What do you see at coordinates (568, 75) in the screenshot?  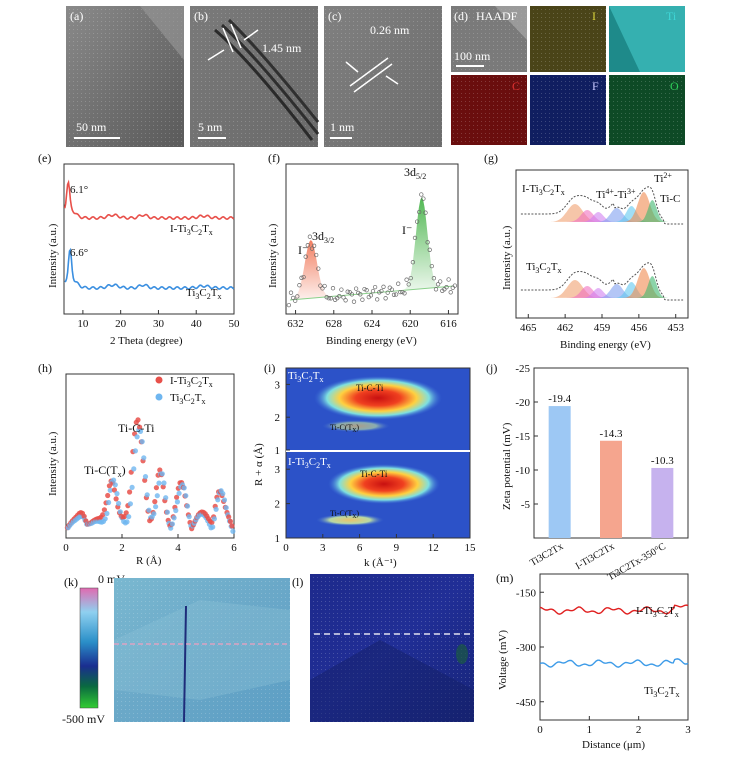 I see `panel-d-eds: (d) HAADF 100 nm I Ti C F O` at bounding box center [568, 75].